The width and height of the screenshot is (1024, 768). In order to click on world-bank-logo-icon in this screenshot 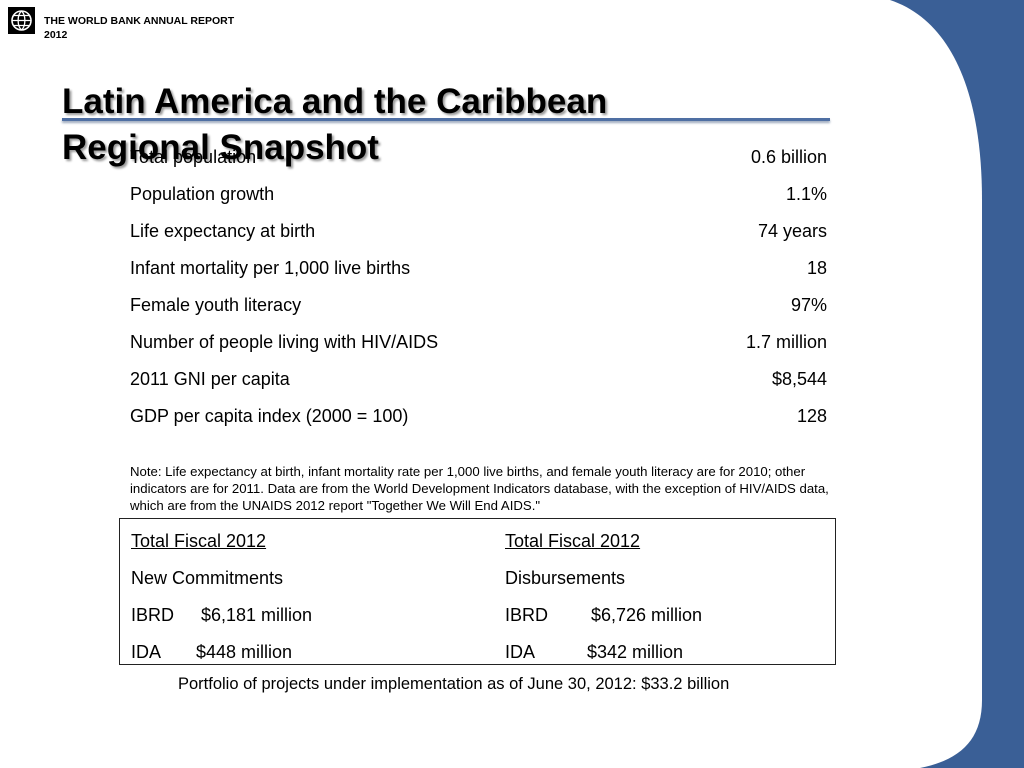, I will do `click(21, 20)`.